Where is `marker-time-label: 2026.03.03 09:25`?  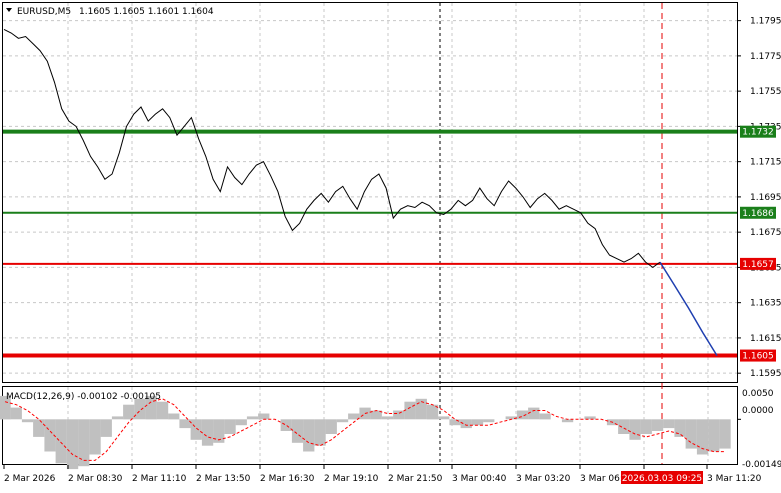
marker-time-label: 2026.03.03 09:25 is located at coordinates (662, 479).